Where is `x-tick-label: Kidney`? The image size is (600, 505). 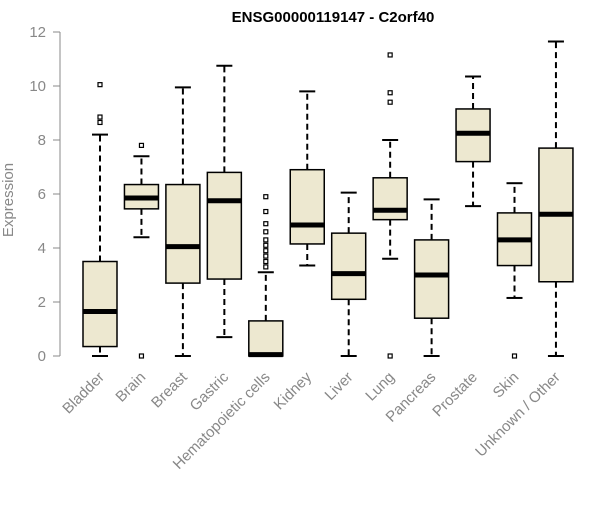 x-tick-label: Kidney is located at coordinates (293, 390).